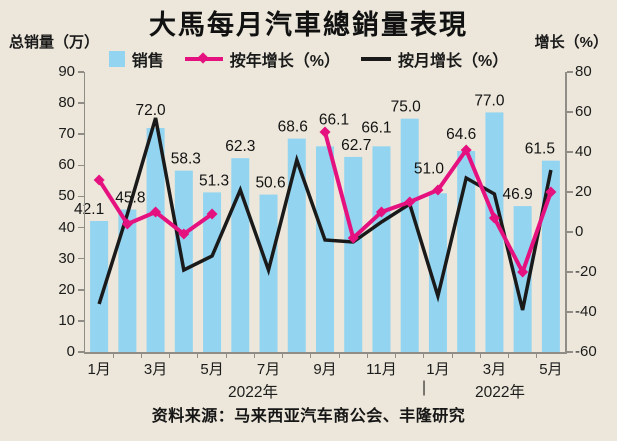 The height and width of the screenshot is (441, 617). Describe the element at coordinates (540, 149) in the screenshot. I see `bar-value-label: 61.5` at that location.